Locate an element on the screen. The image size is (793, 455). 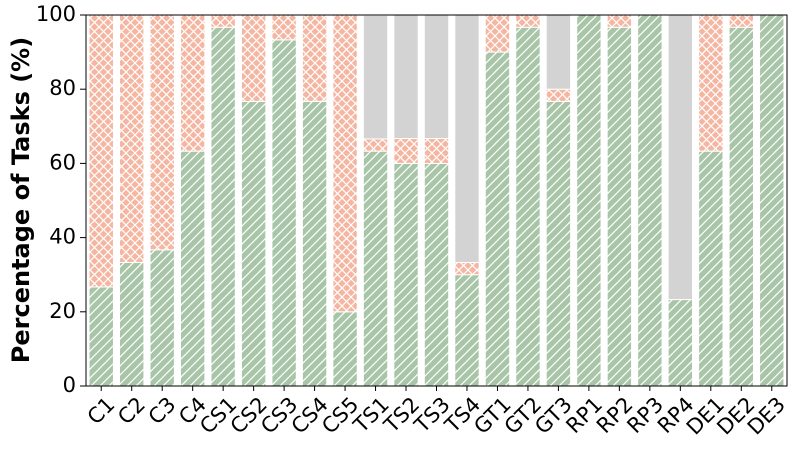
y-tick-label: 40 is located at coordinates (62, 237).